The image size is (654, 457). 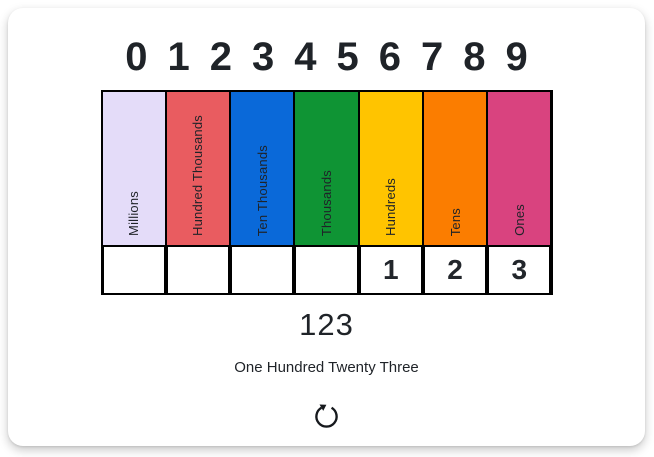 I want to click on column-header-thousands: Thousands, so click(x=326, y=168).